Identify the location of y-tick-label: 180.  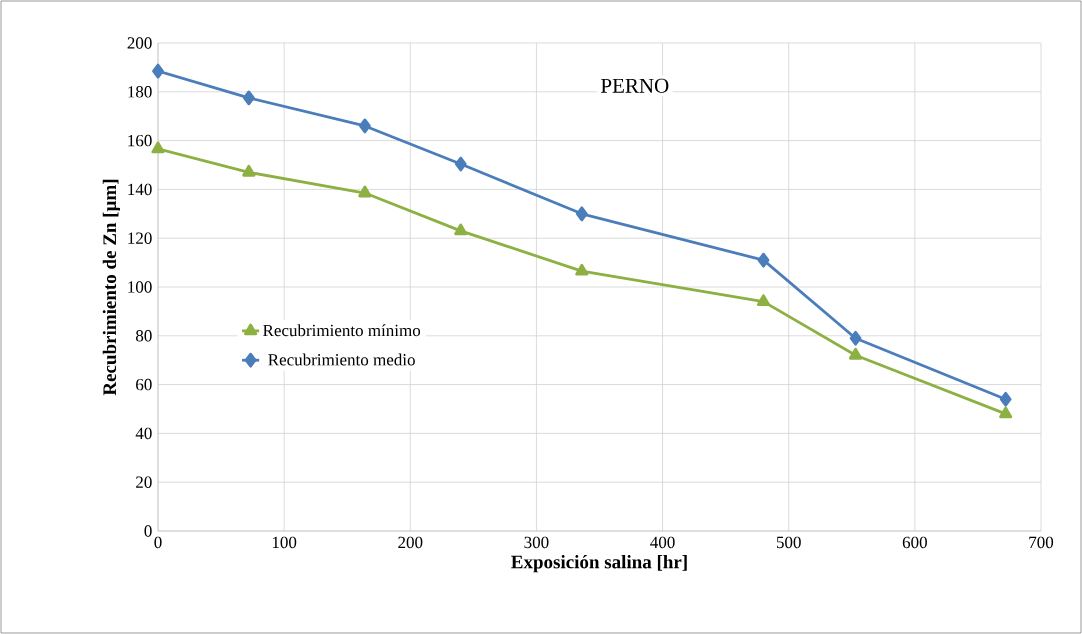
(140, 92).